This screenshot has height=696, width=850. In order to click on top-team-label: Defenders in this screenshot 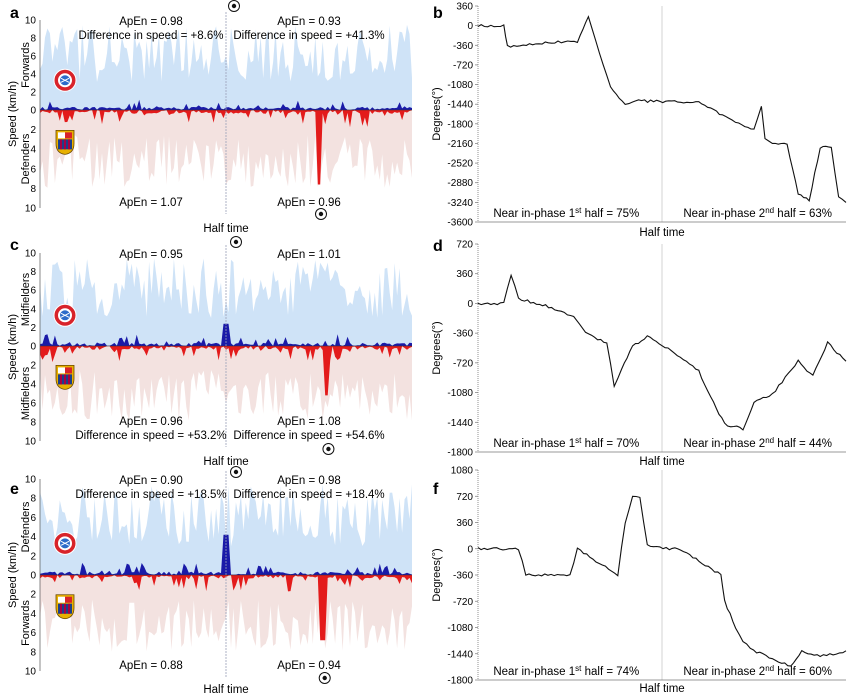, I will do `click(26, 526)`.